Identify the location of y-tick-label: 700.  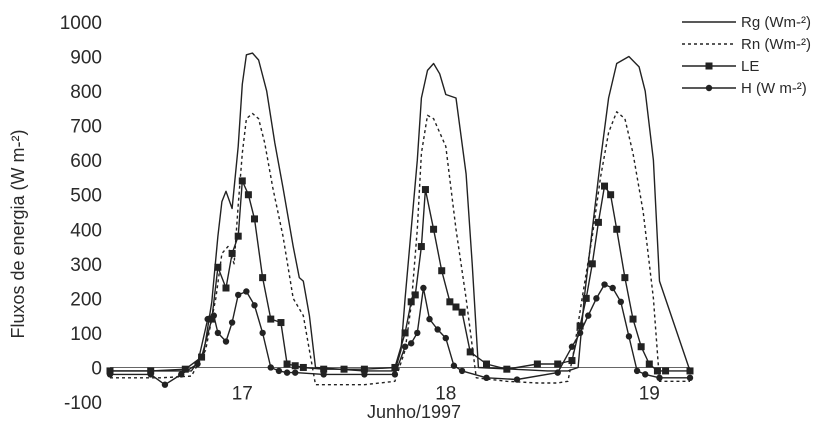
(86, 127).